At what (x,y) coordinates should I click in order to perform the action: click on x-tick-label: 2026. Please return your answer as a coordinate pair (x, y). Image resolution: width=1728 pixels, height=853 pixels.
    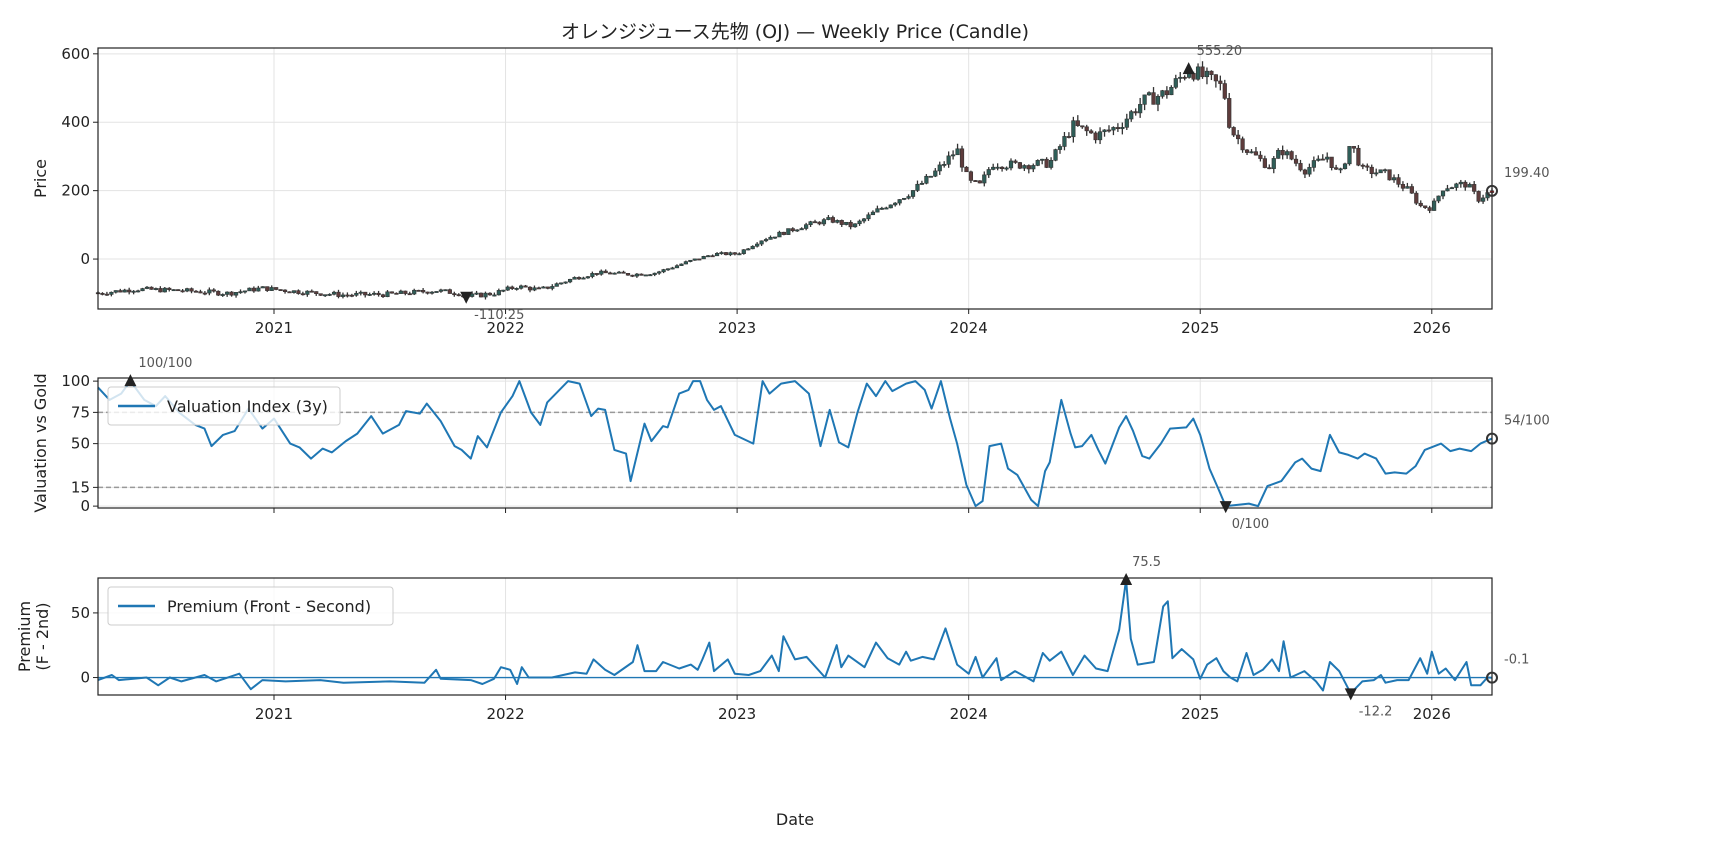
    Looking at the image, I should click on (1432, 714).